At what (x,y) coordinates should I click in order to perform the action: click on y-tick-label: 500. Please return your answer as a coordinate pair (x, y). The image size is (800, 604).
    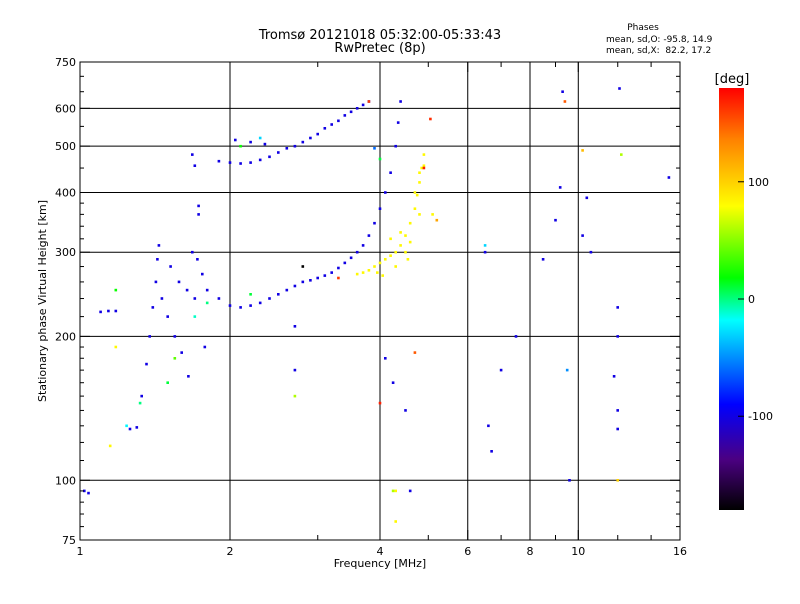
    Looking at the image, I should click on (65, 146).